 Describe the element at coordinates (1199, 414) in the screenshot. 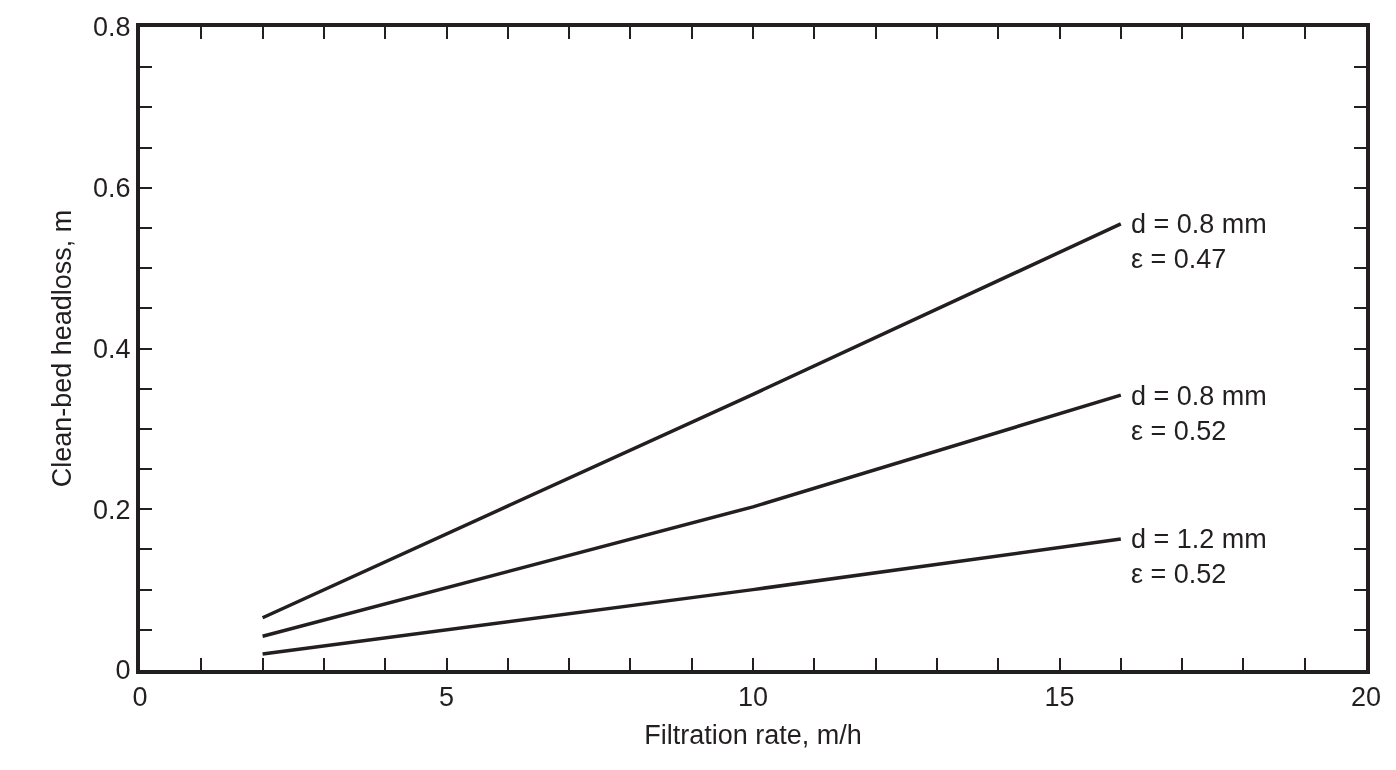

I see `series-label: d = 0.8 mm ε = 0.52` at that location.